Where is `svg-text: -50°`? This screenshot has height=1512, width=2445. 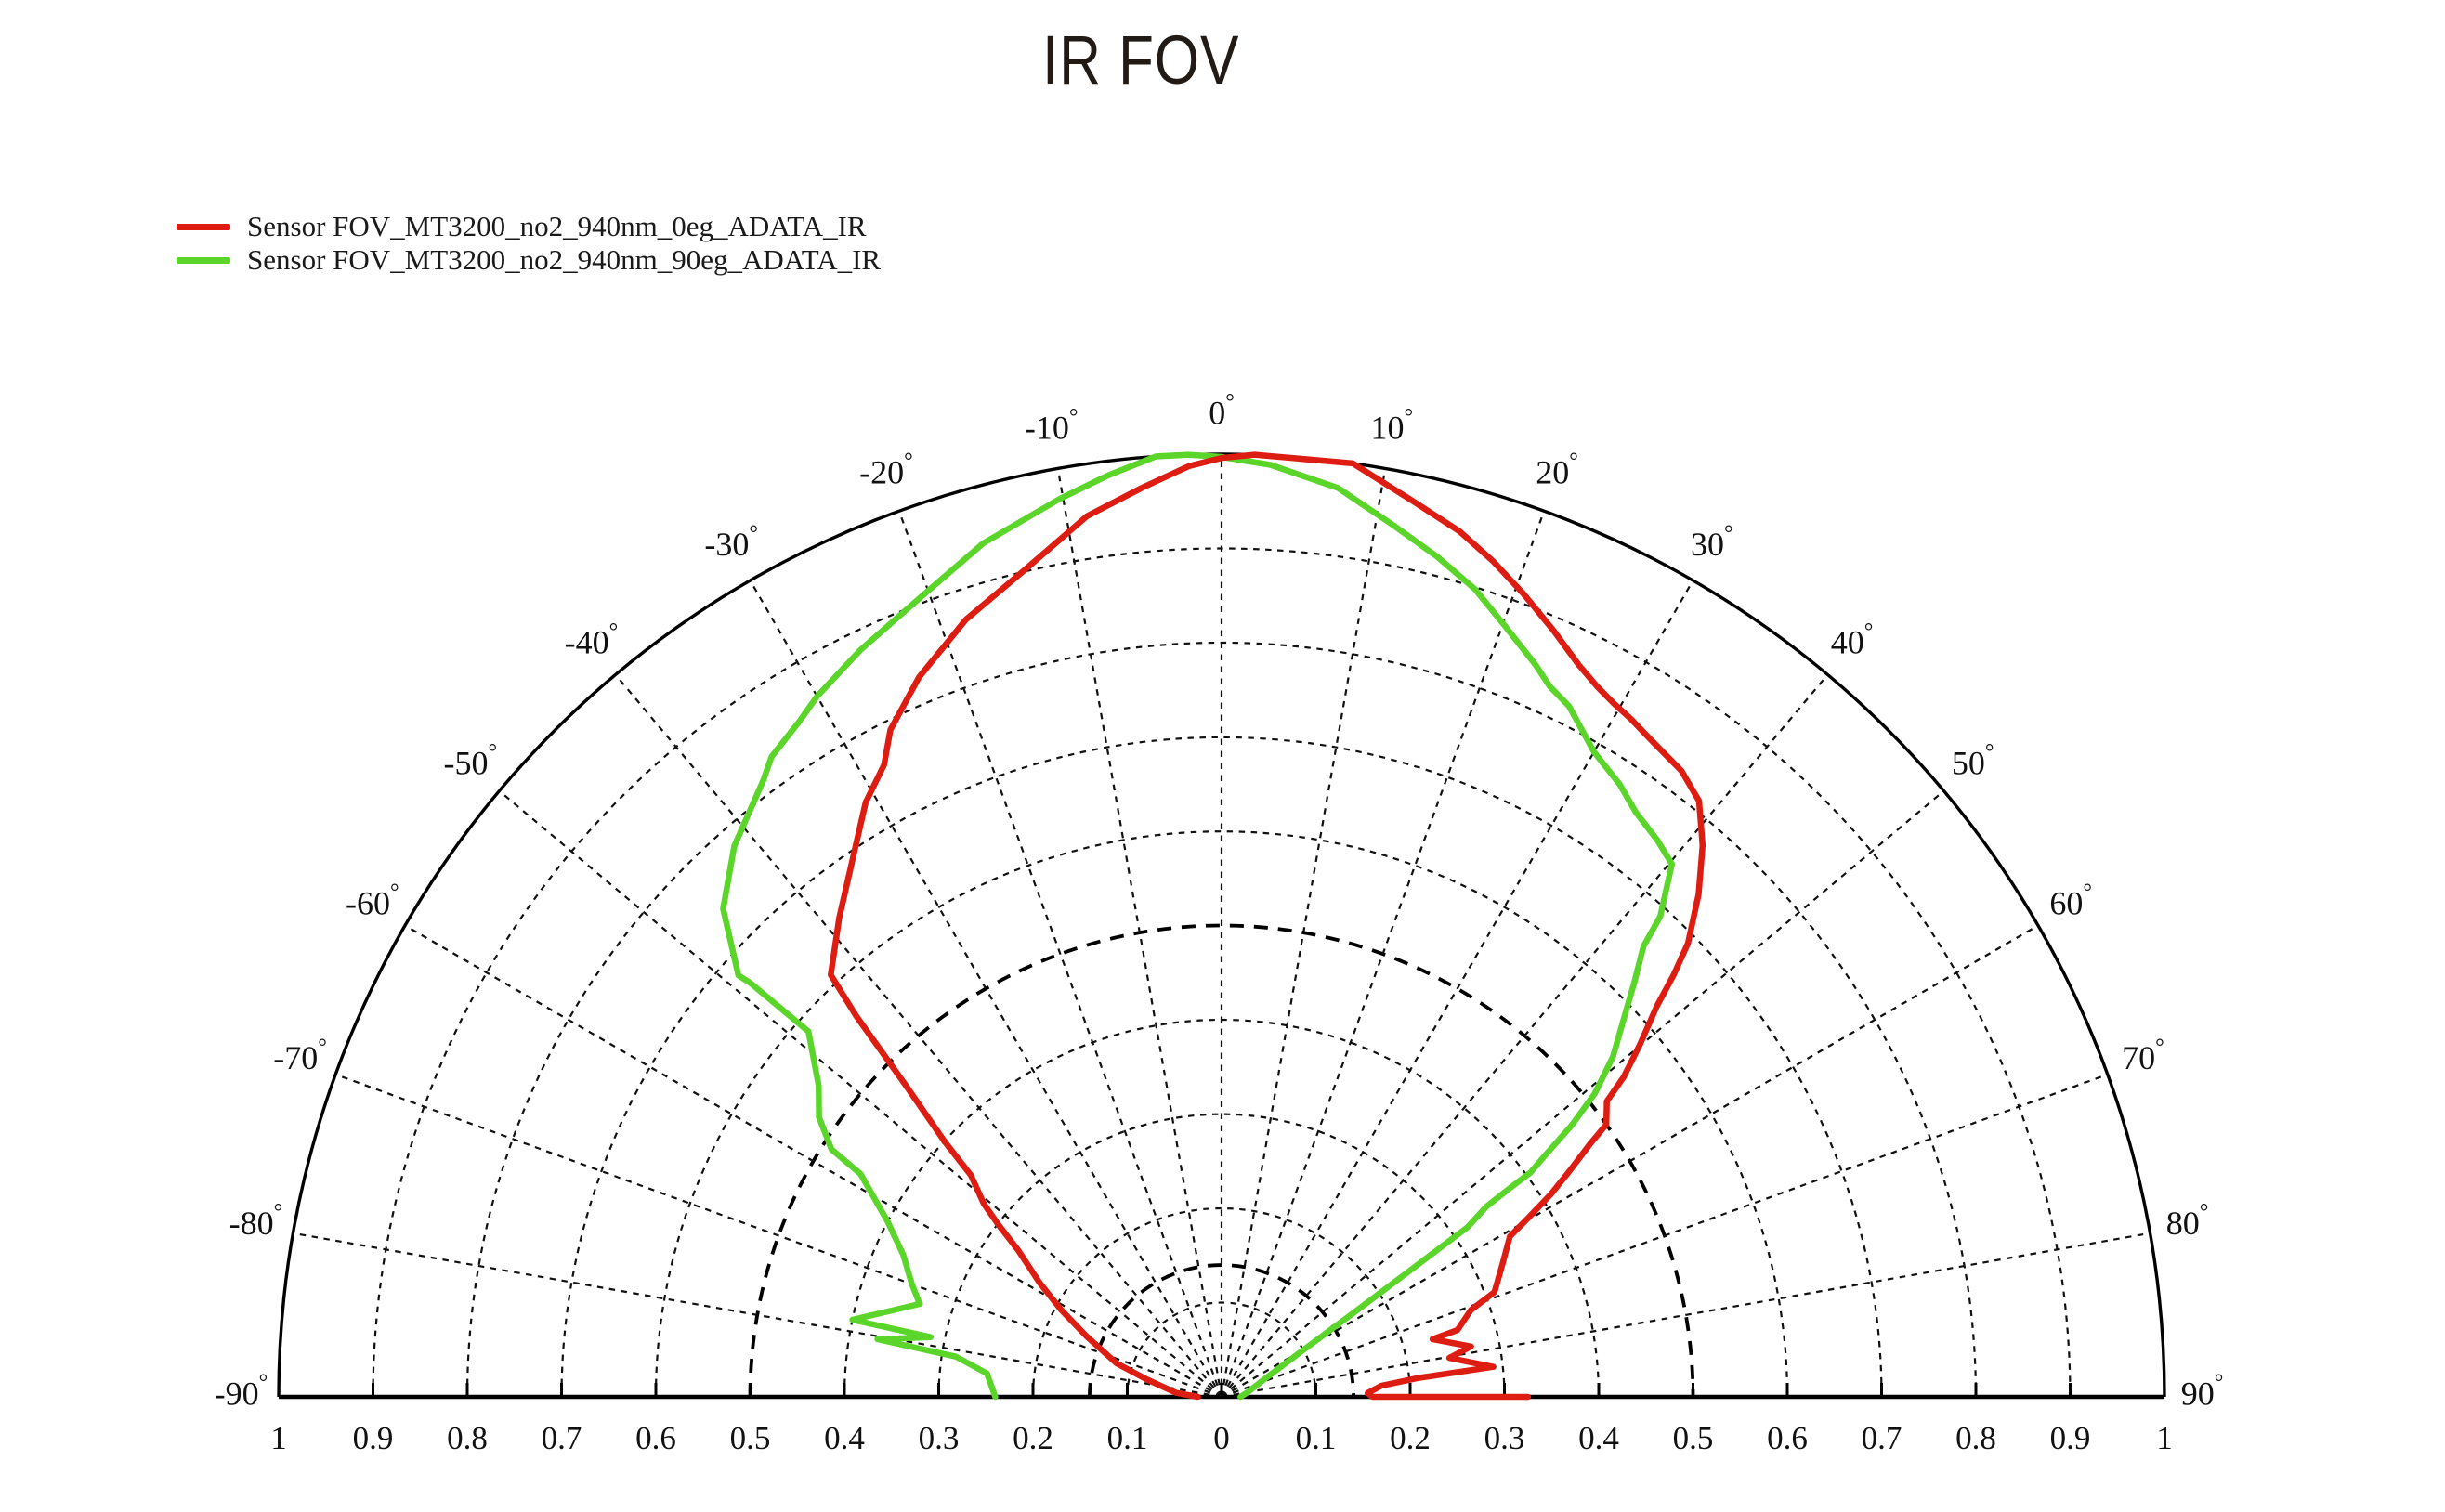 svg-text: -50° is located at coordinates (471, 761).